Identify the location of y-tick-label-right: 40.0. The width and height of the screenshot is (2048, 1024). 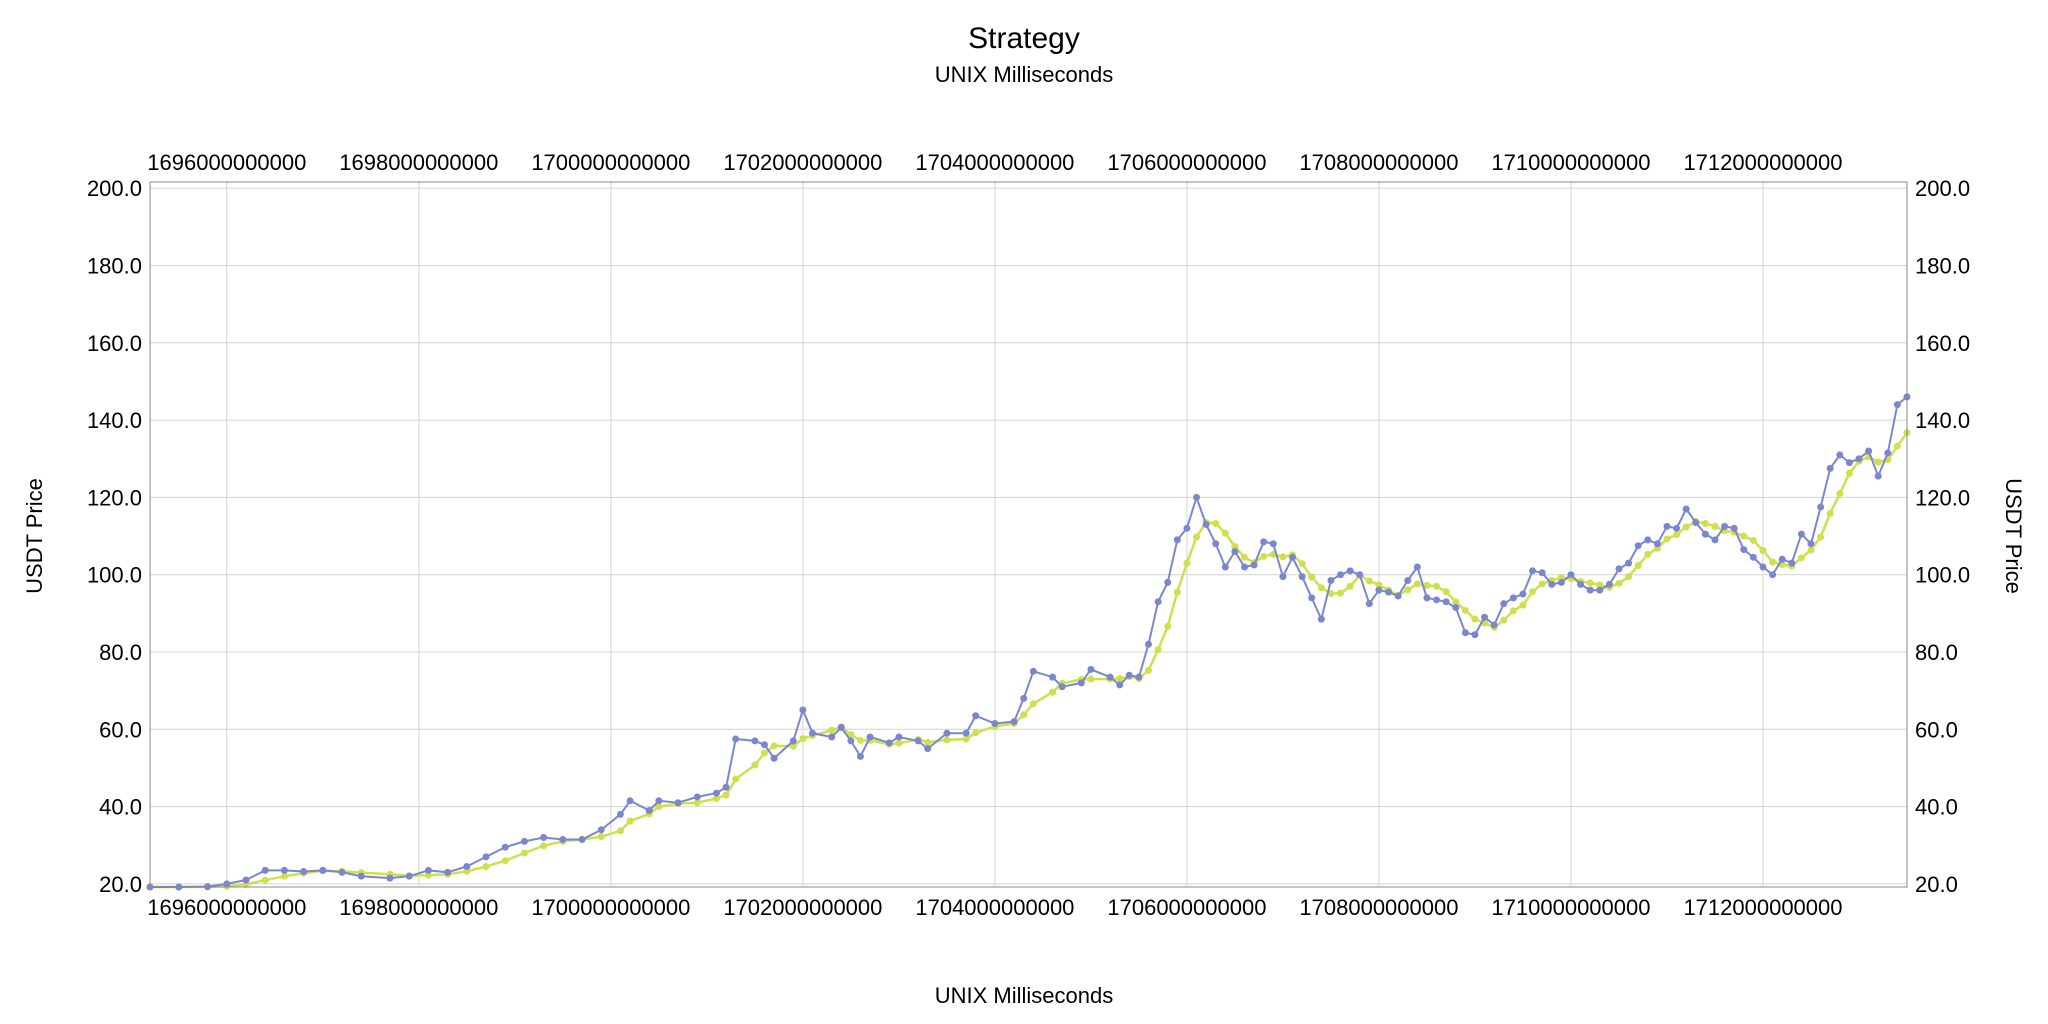
(1936, 807).